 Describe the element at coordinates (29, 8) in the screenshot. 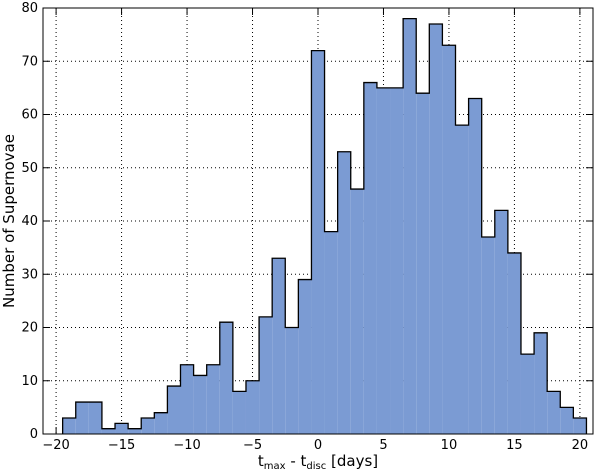

I see `y-tick-label: 80` at that location.